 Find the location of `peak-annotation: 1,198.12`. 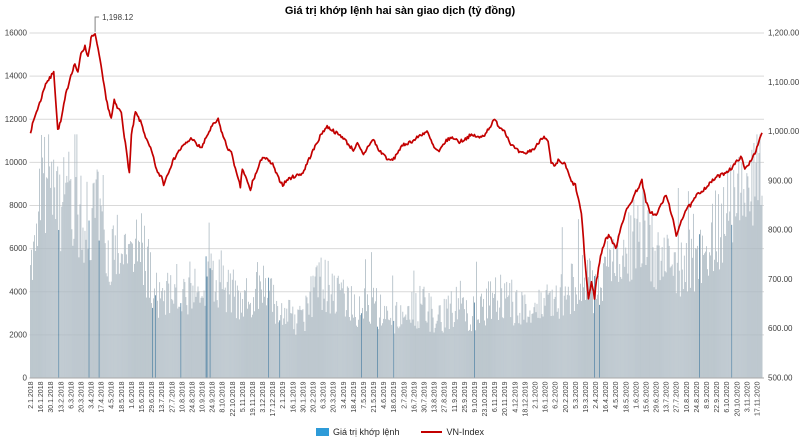

peak-annotation: 1,198.12 is located at coordinates (114, 22).